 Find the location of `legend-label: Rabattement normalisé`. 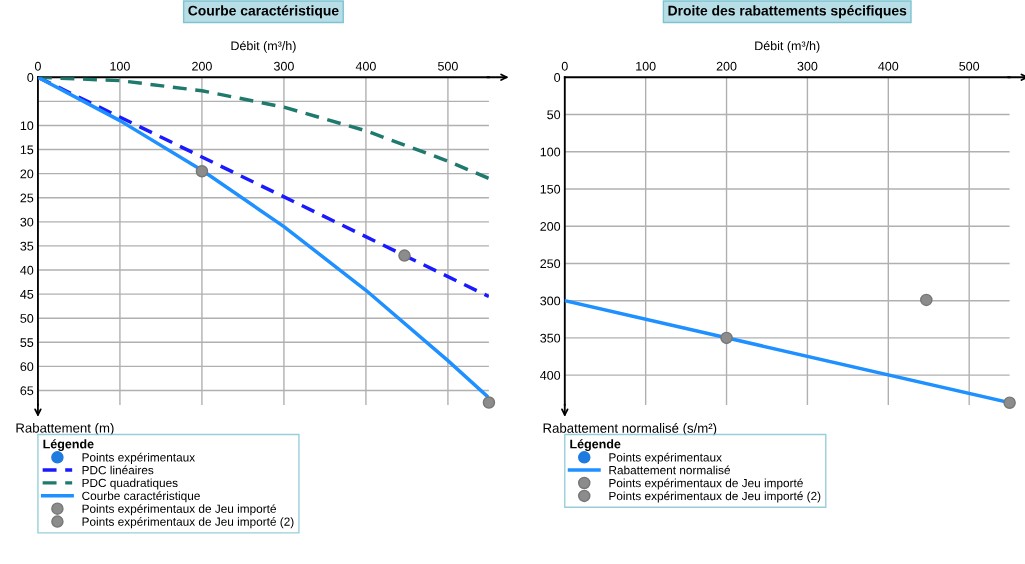

legend-label: Rabattement normalisé is located at coordinates (669, 470).